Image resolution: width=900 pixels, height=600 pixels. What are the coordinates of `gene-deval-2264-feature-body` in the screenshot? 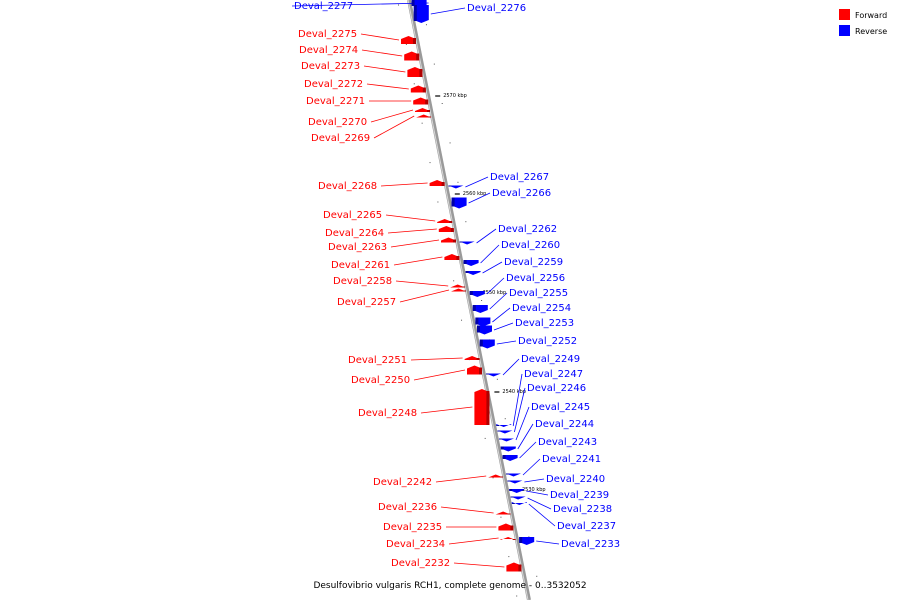 It's located at (446, 229).